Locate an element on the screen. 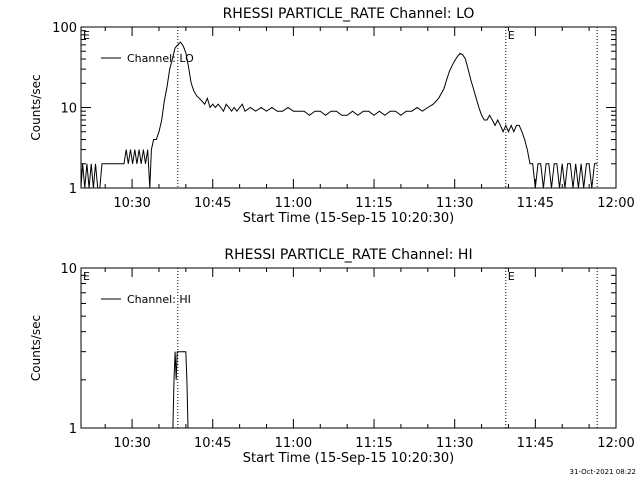 This screenshot has height=480, width=640. chart-title: RHESSI PARTICLE_RATE Channel: LO is located at coordinates (349, 14).